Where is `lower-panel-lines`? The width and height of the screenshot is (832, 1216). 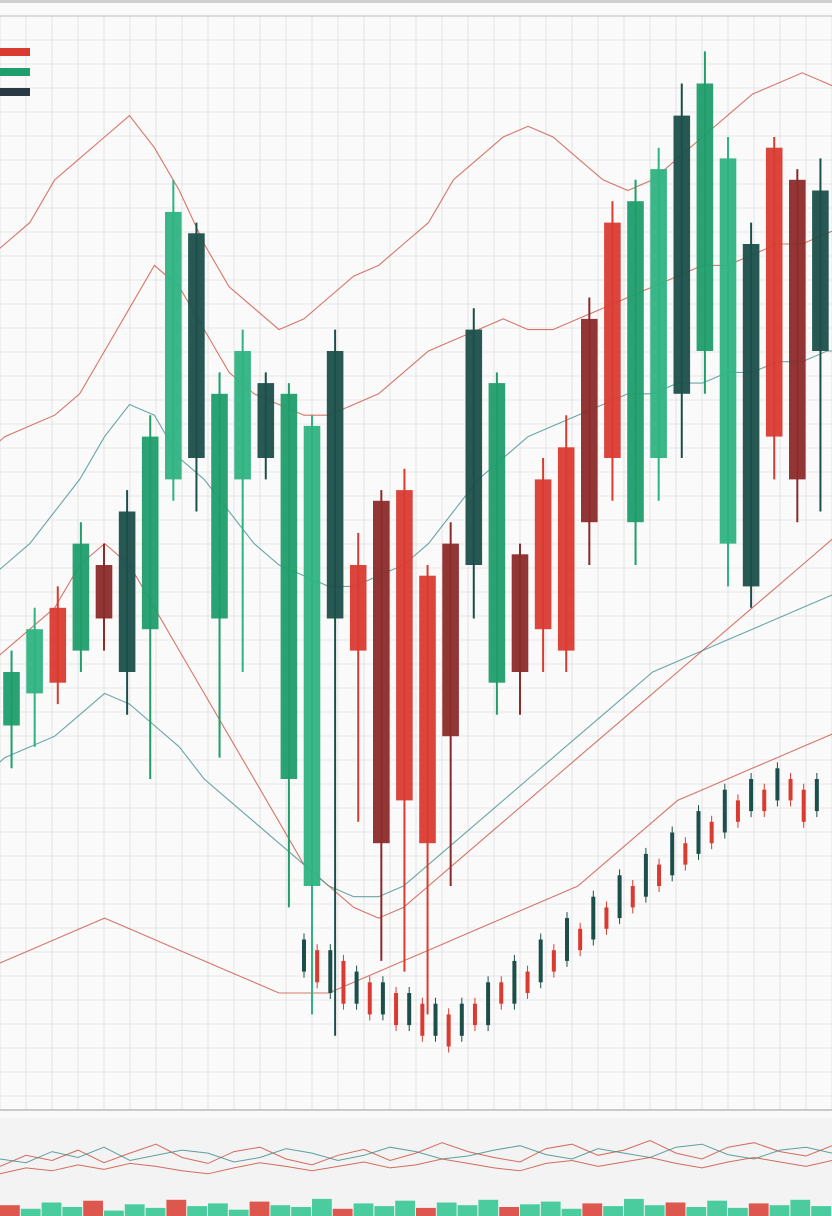 lower-panel-lines is located at coordinates (416, 1157).